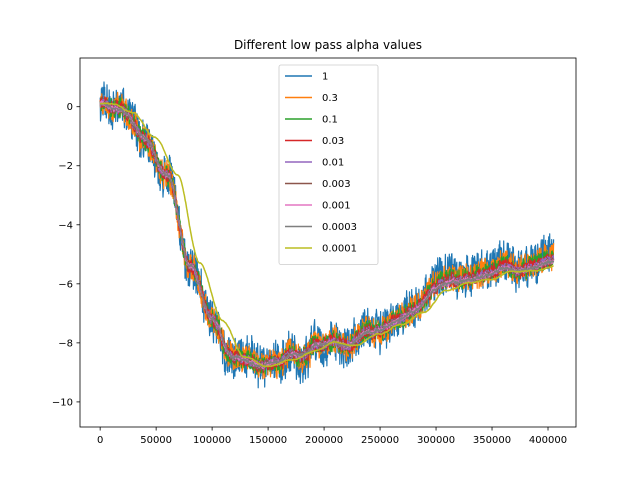 This screenshot has width=640, height=480. What do you see at coordinates (268, 440) in the screenshot?
I see `x-tick-label: 150000` at bounding box center [268, 440].